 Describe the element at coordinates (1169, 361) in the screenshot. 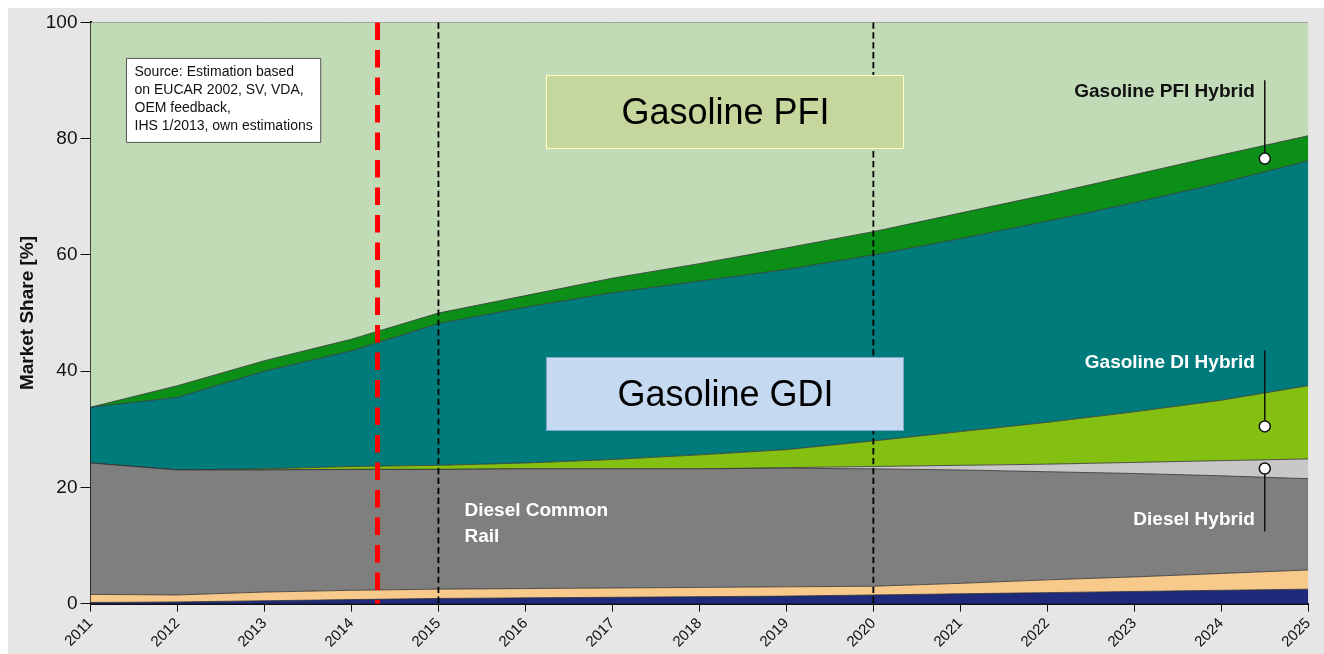

I see `series-label: Gasoline DI Hybrid` at that location.